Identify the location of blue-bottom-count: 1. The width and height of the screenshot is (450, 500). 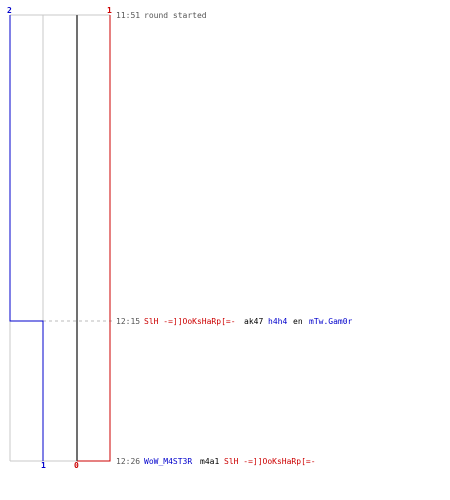
(43, 465).